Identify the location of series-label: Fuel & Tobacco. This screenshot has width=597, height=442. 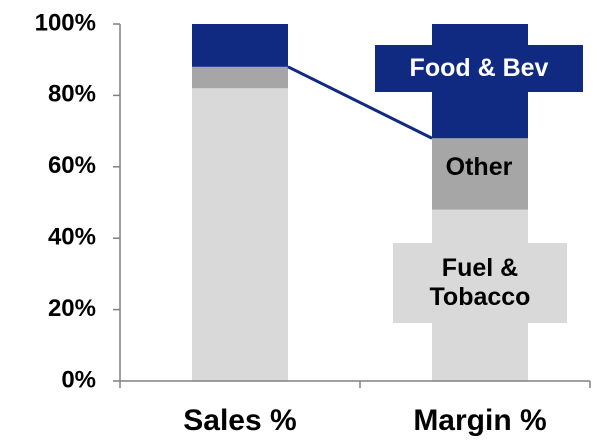
(480, 283).